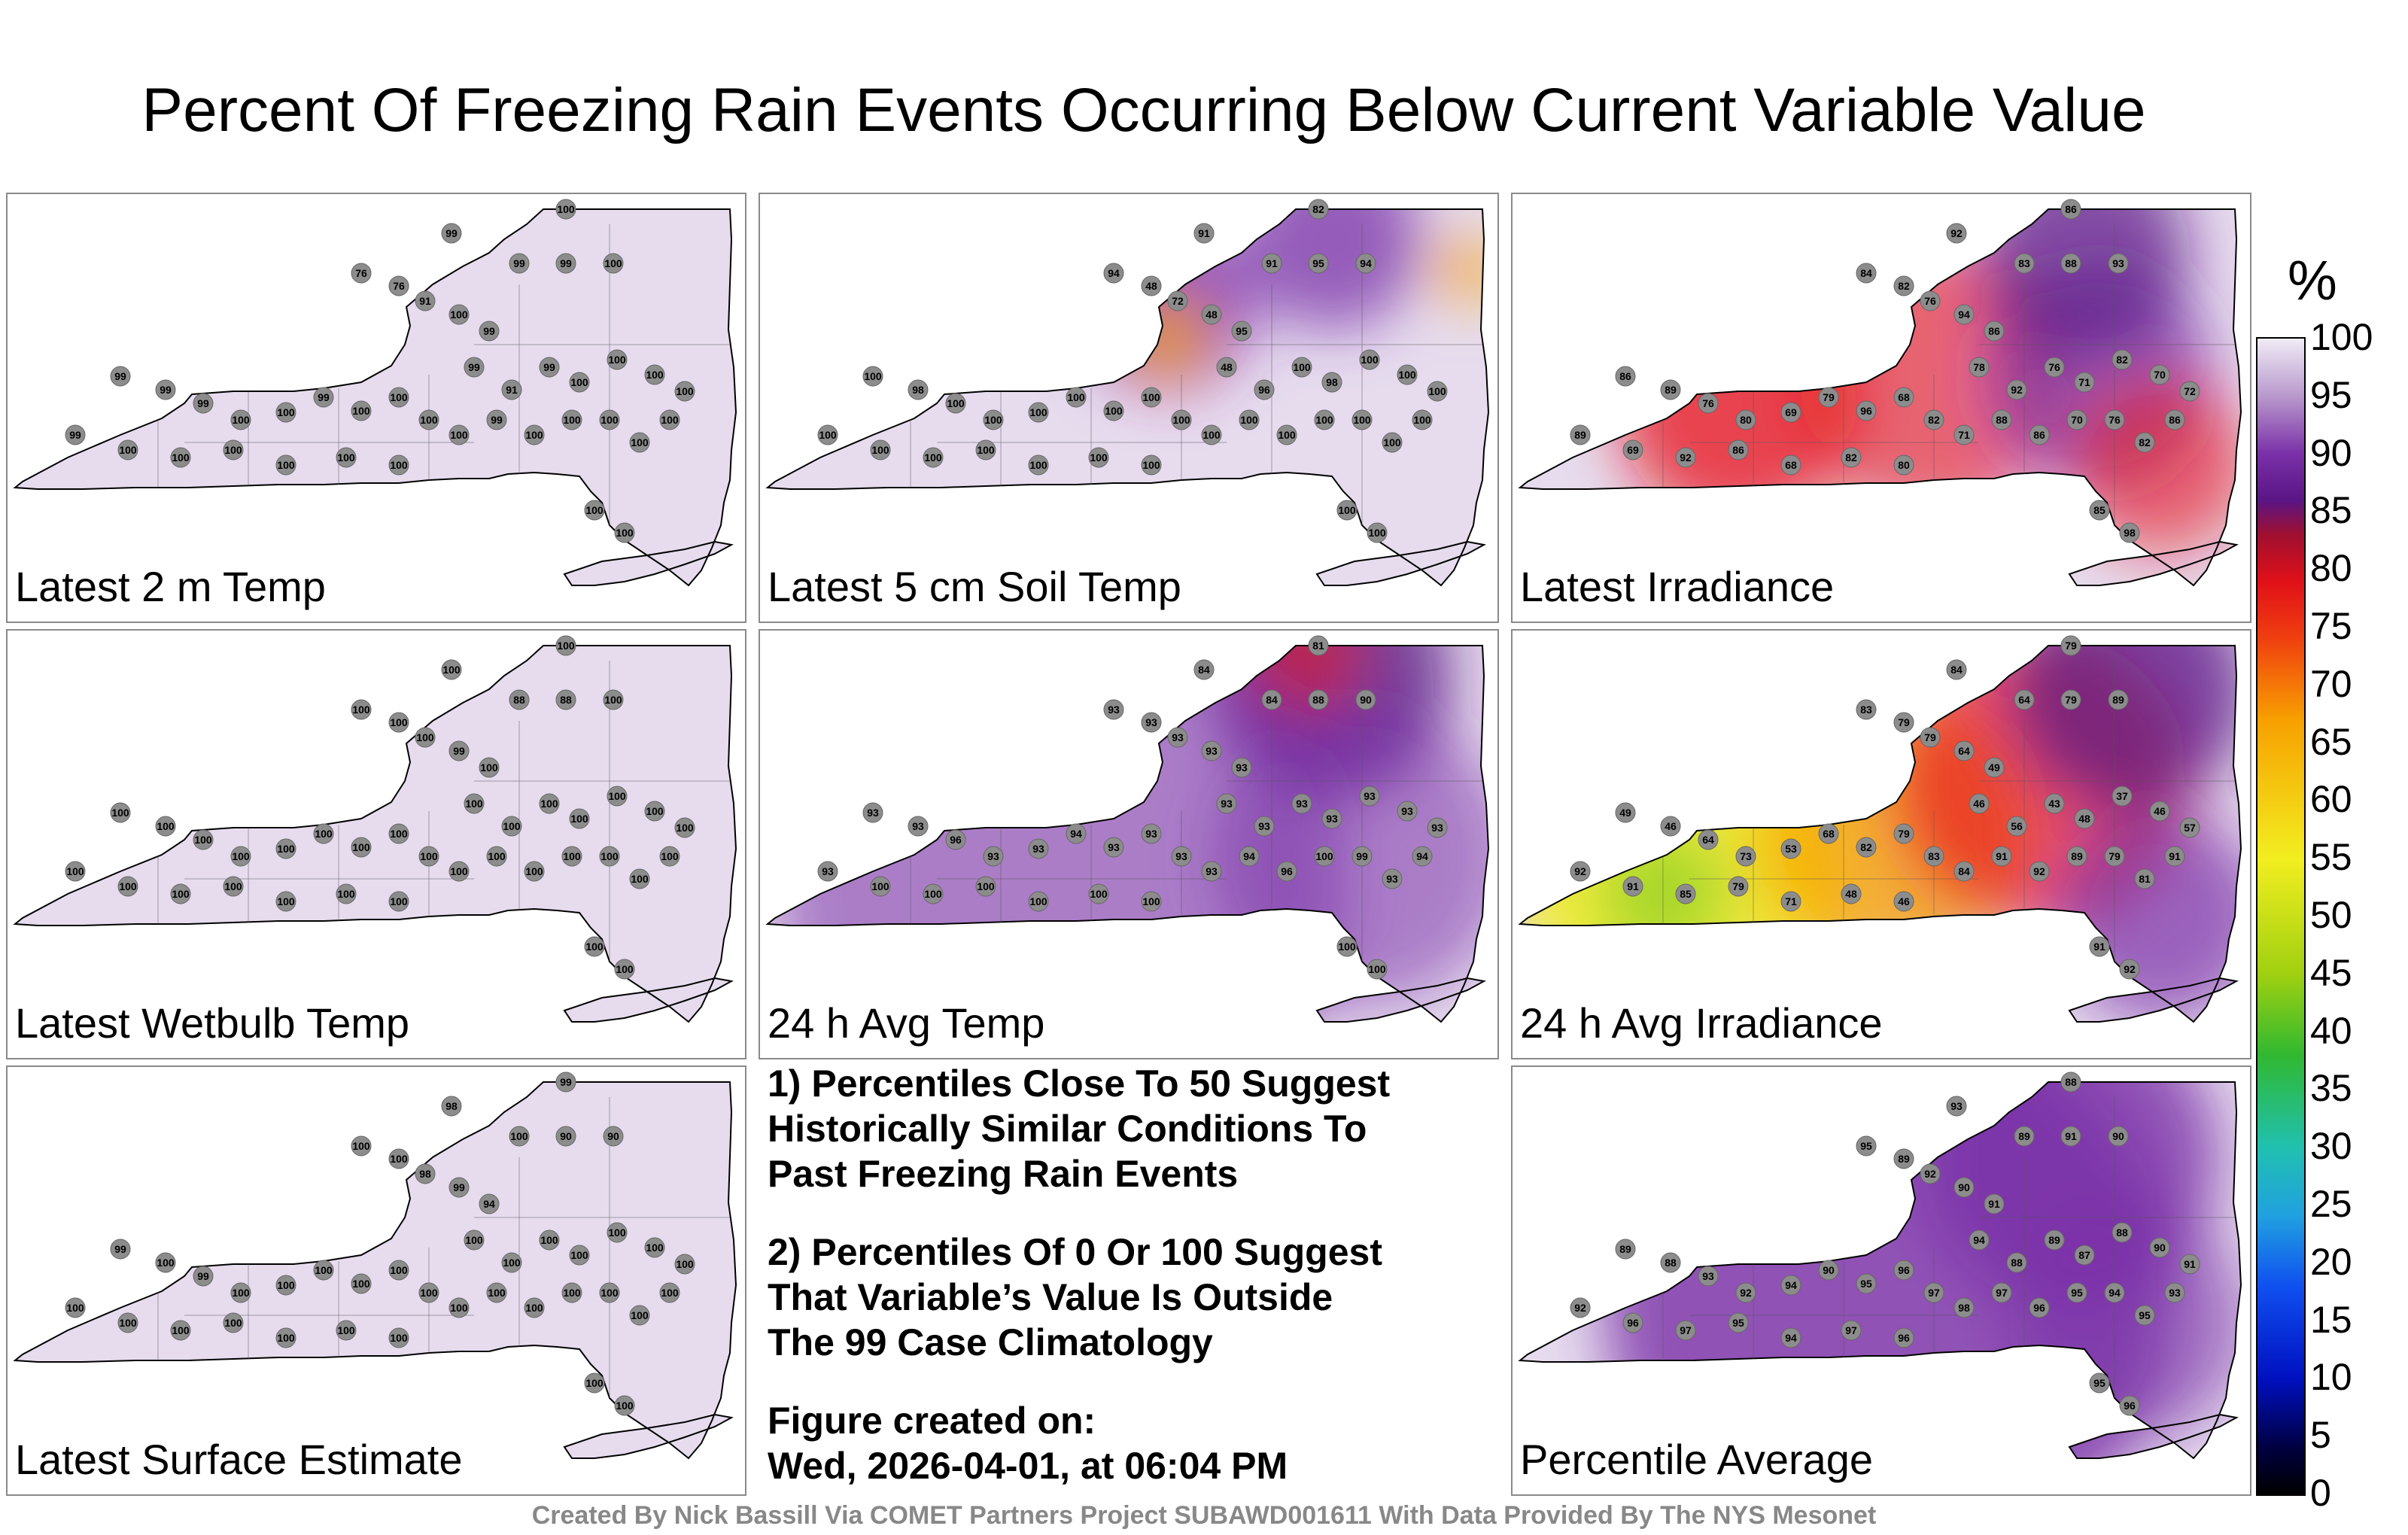 The width and height of the screenshot is (2408, 1535). Describe the element at coordinates (2331, 857) in the screenshot. I see `colorbar-tick: 55` at that location.